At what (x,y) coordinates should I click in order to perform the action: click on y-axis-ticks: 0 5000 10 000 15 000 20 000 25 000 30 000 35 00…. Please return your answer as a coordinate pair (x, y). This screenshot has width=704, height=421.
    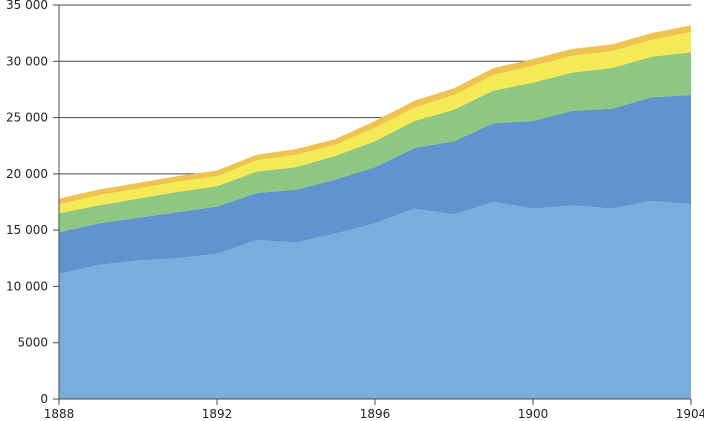
    Looking at the image, I should click on (32, 203).